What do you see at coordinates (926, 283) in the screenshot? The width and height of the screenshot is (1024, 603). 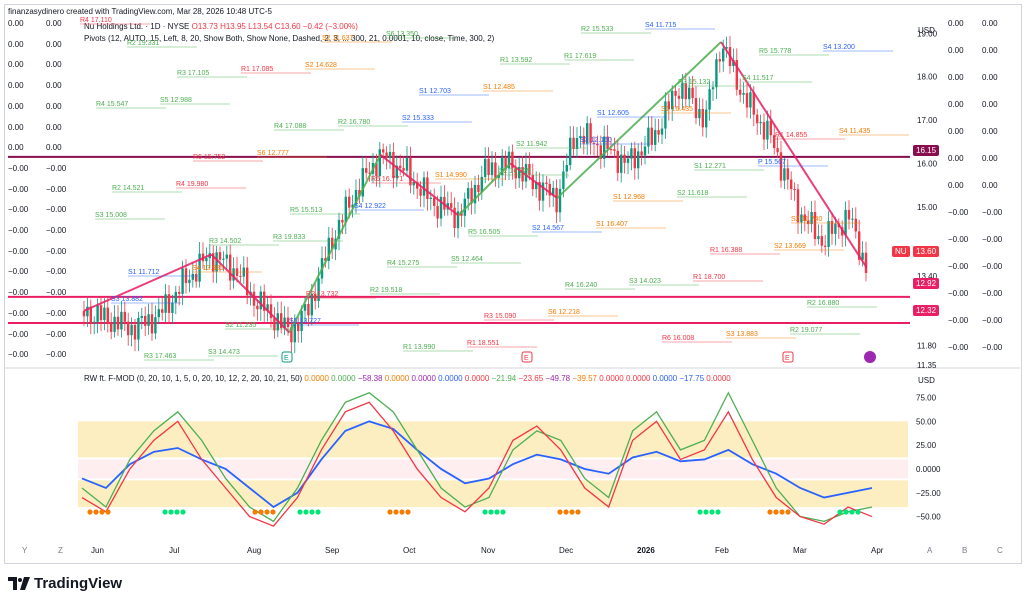 I see `level-tag-12-92: 12.92` at bounding box center [926, 283].